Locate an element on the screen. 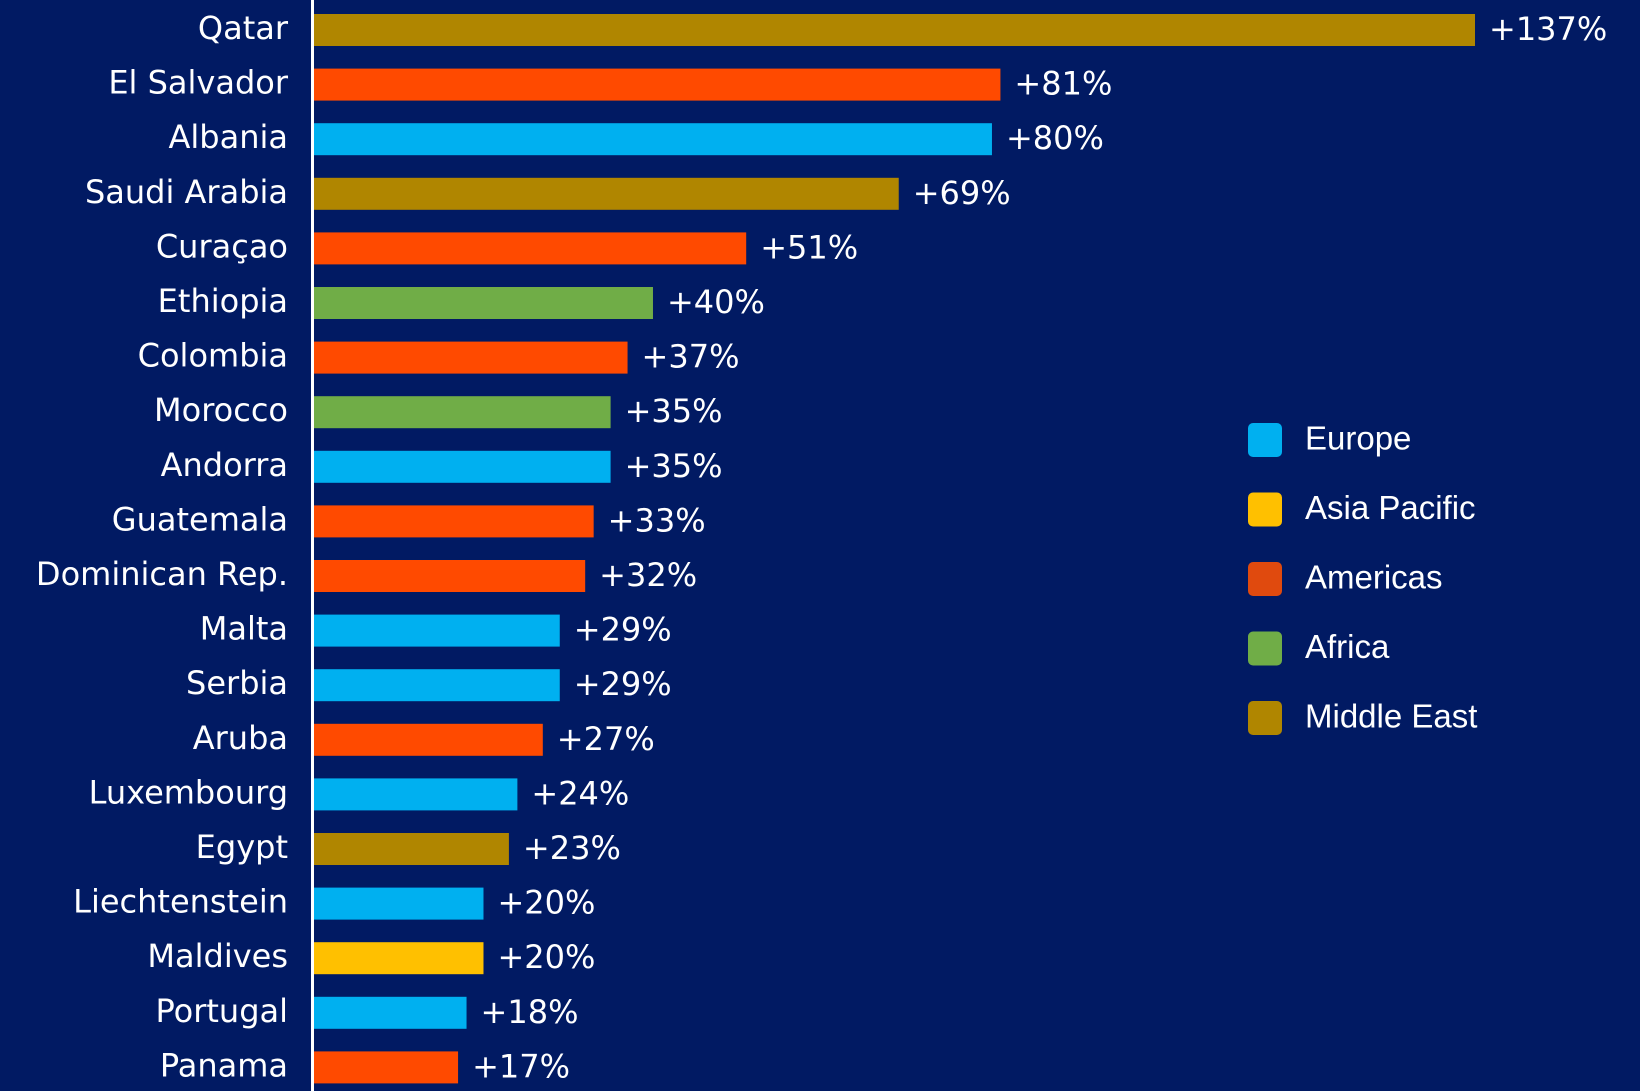 The width and height of the screenshot is (1640, 1091). category-label: Egypt is located at coordinates (242, 847).